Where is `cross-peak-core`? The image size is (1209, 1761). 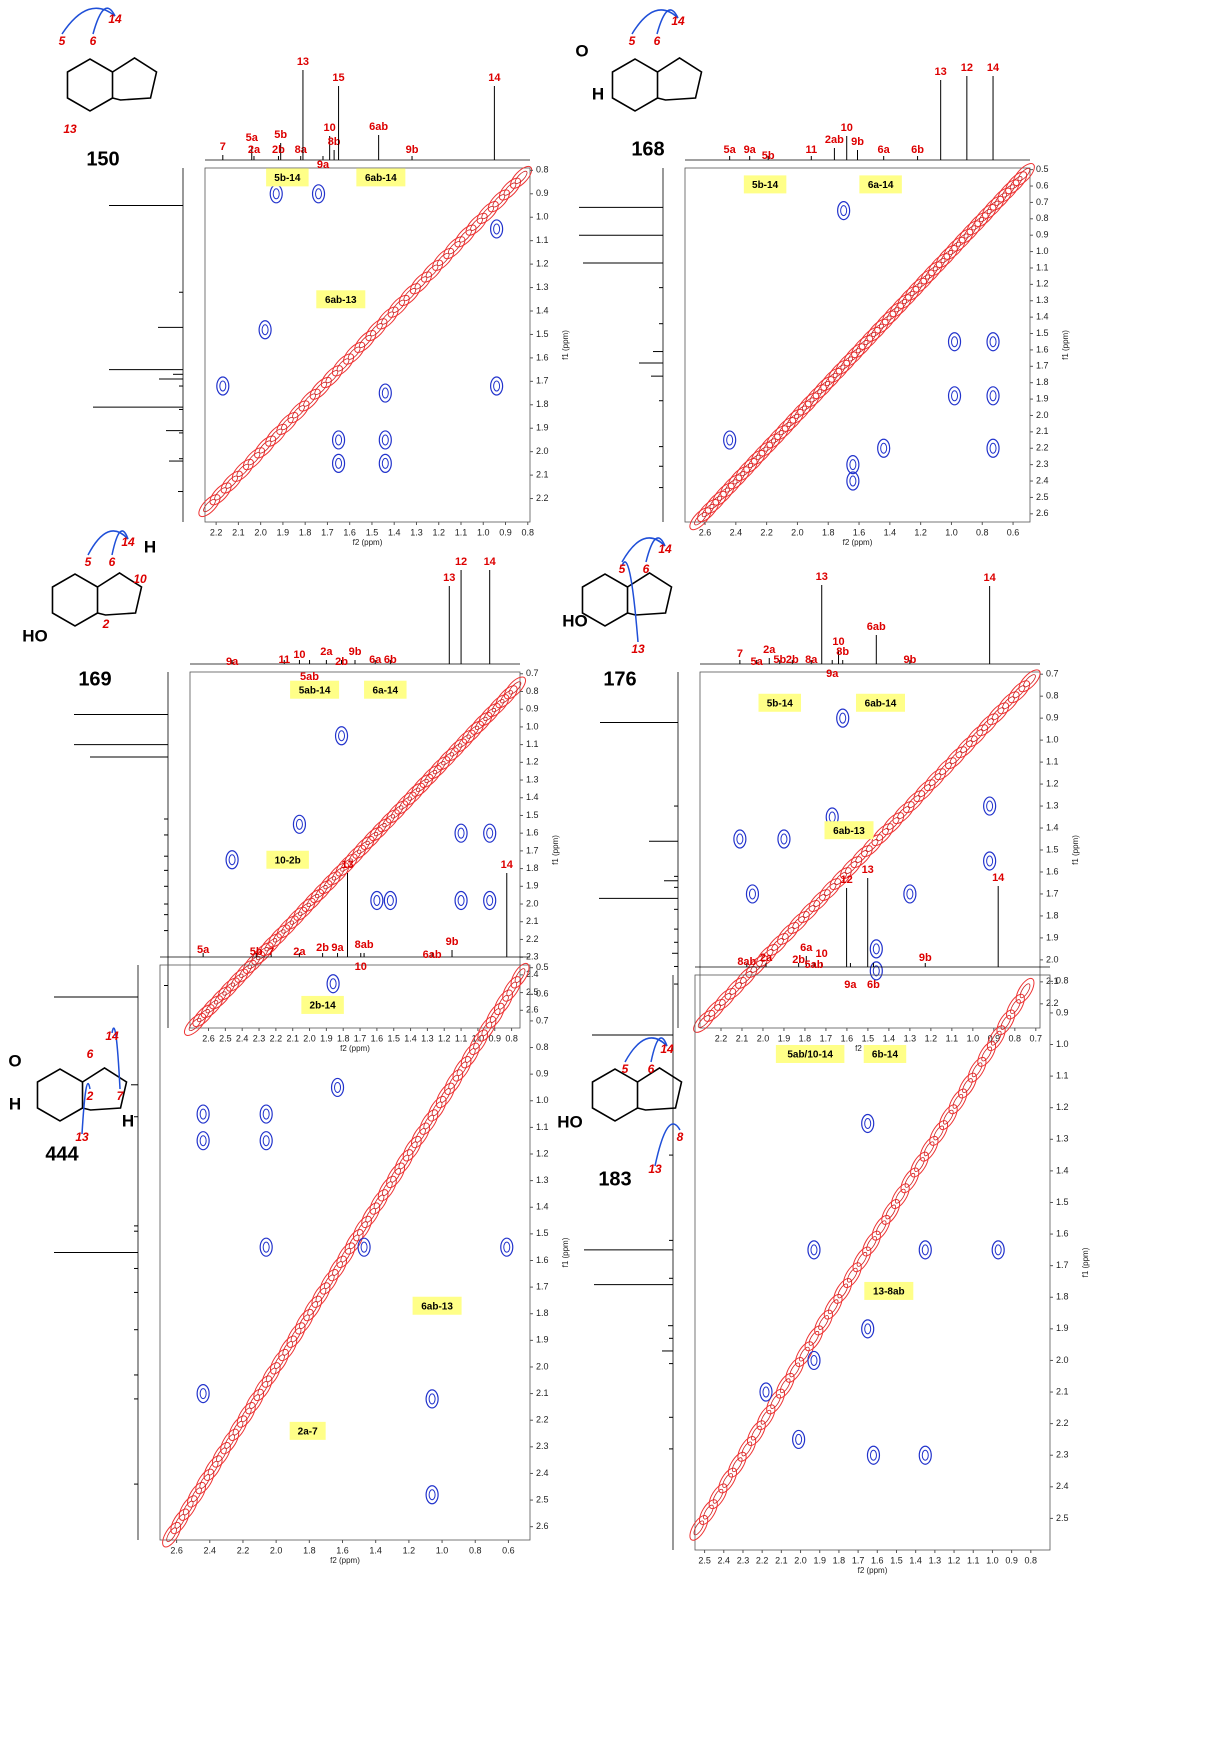 cross-peak-core is located at coordinates (385, 440).